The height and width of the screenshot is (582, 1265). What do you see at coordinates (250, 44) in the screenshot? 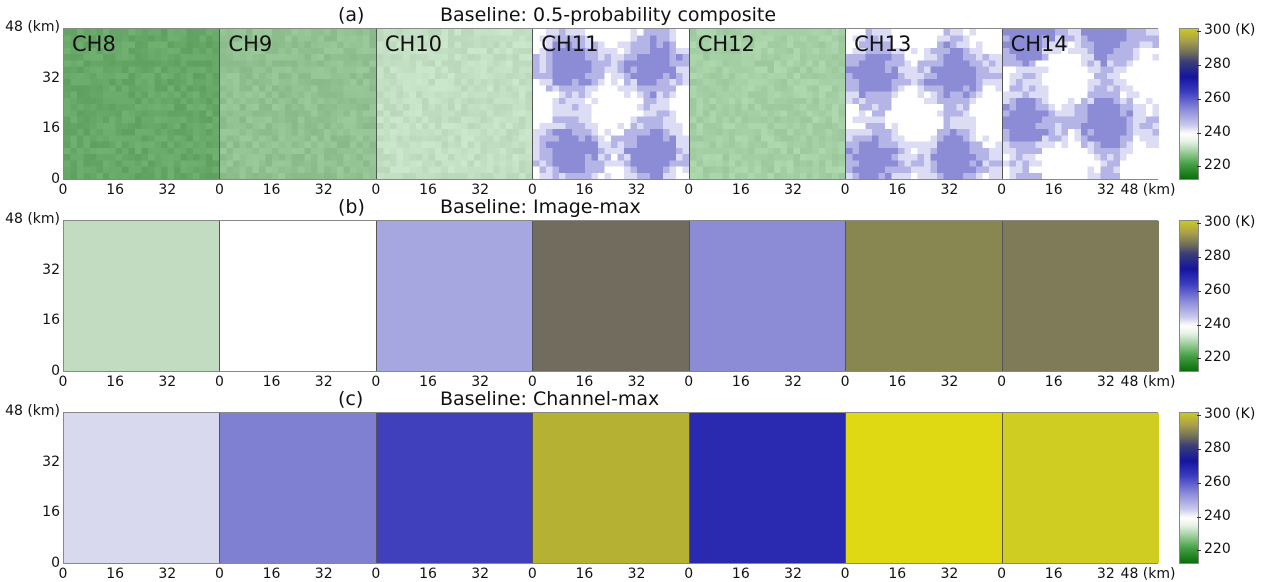
I see `channel-label: CH9` at bounding box center [250, 44].